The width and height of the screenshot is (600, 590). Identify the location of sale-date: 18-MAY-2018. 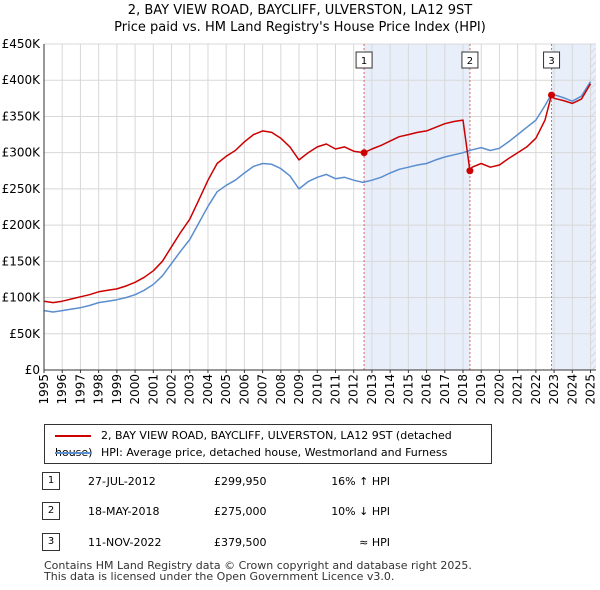
(124, 511).